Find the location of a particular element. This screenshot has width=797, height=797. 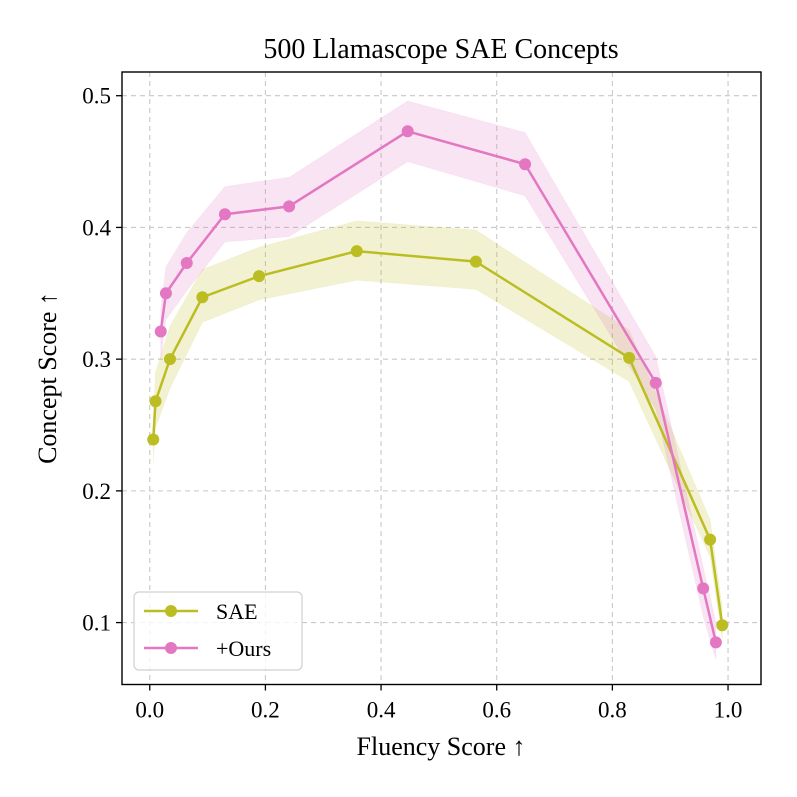

y-tick-label: 0.3 is located at coordinates (96, 359).